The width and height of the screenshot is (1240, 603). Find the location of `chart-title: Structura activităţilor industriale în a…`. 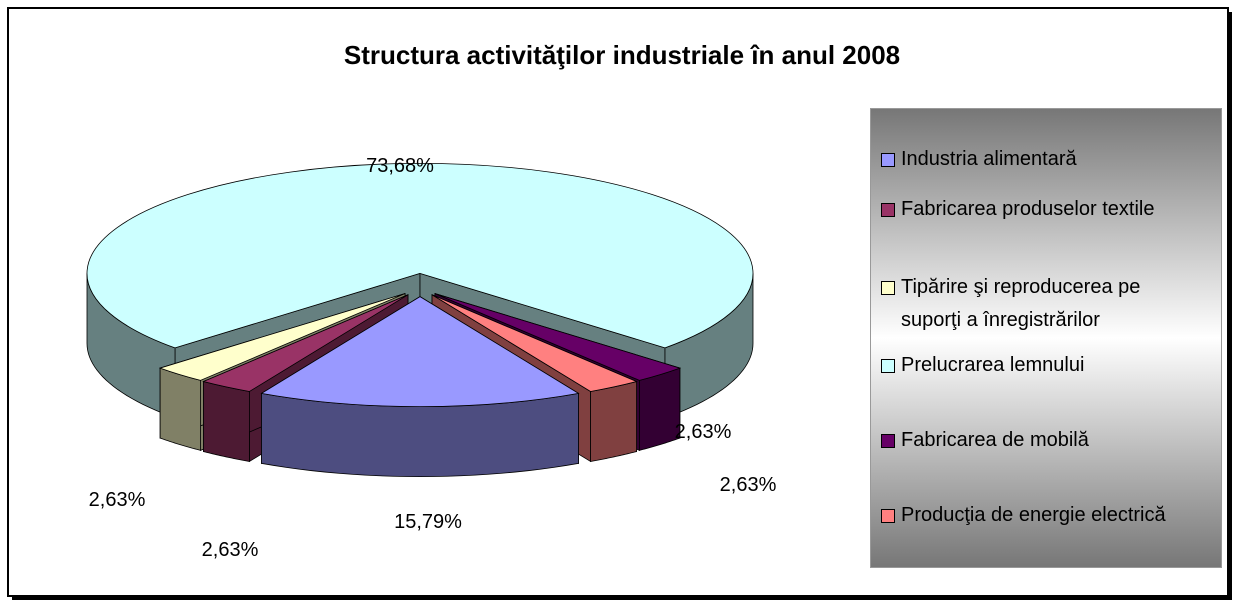

chart-title: Structura activităţilor industriale în a… is located at coordinates (622, 55).